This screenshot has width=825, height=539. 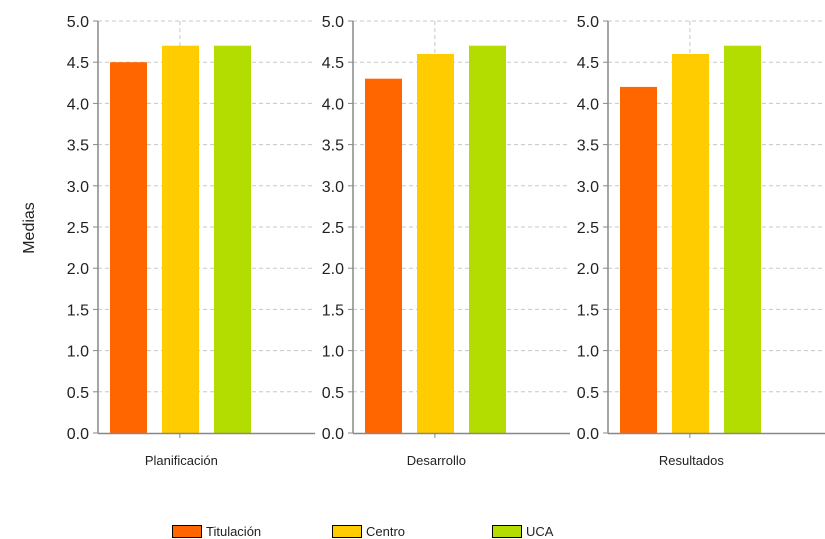 I want to click on category-label: Desarrollo, so click(x=436, y=460).